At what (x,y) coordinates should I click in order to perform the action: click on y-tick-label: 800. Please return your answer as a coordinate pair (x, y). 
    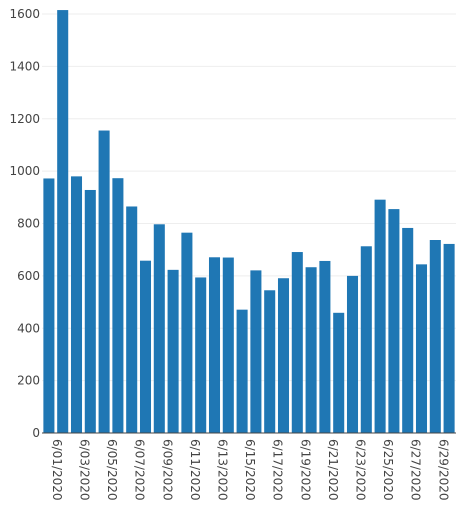
    Looking at the image, I should click on (28, 224).